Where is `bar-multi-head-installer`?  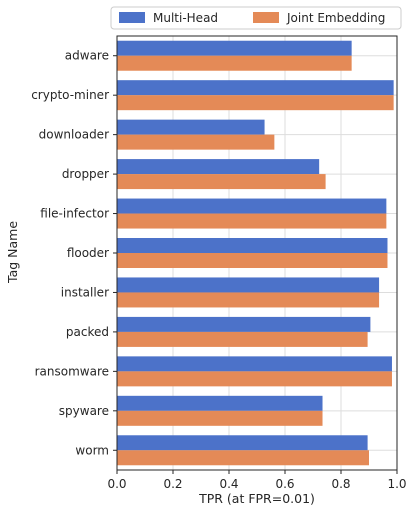
bar-multi-head-installer is located at coordinates (248, 285).